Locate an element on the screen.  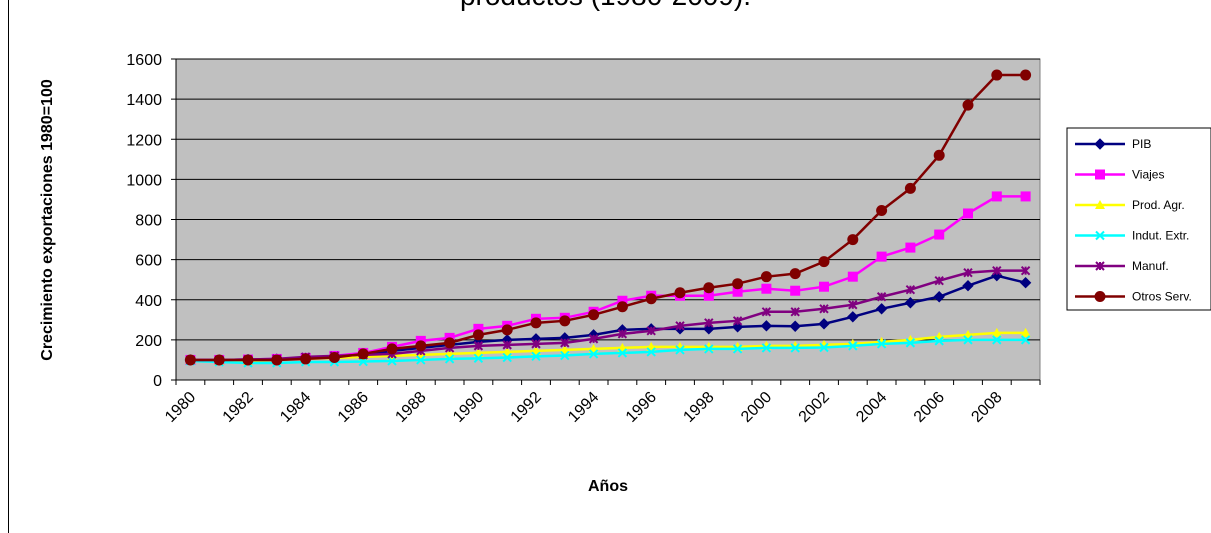
legend-label: Prod. Agr. is located at coordinates (1158, 205).